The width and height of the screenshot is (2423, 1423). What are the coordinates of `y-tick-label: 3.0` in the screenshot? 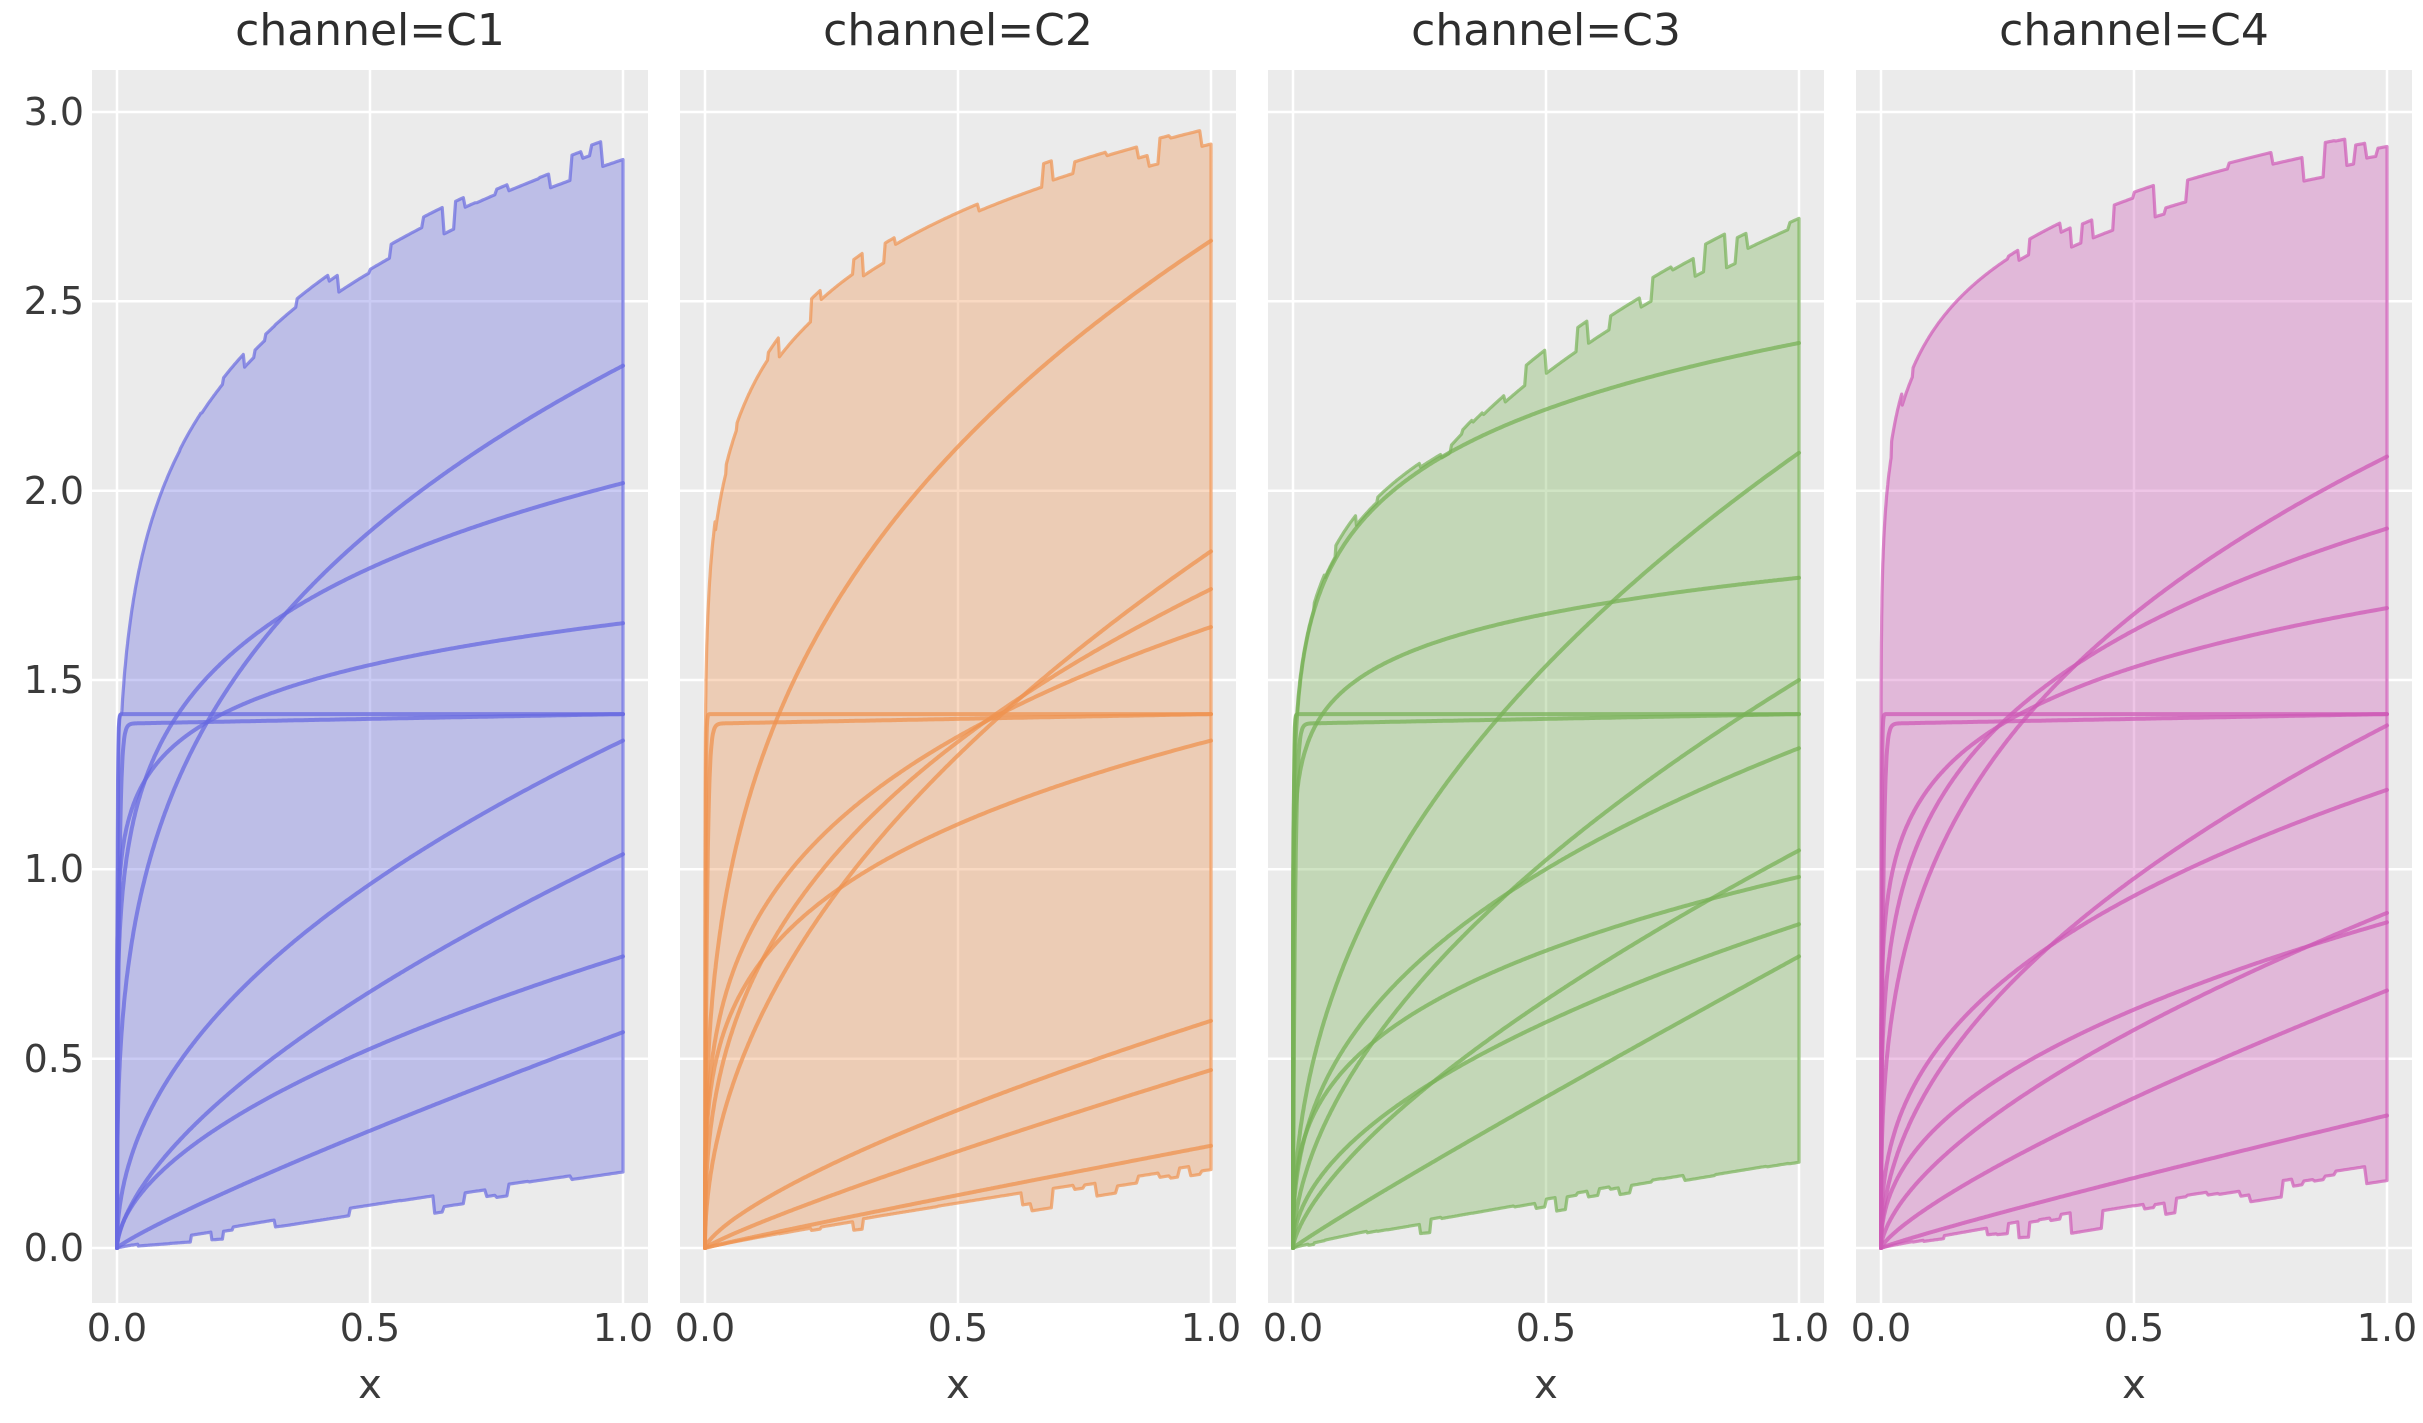 It's located at (53, 112).